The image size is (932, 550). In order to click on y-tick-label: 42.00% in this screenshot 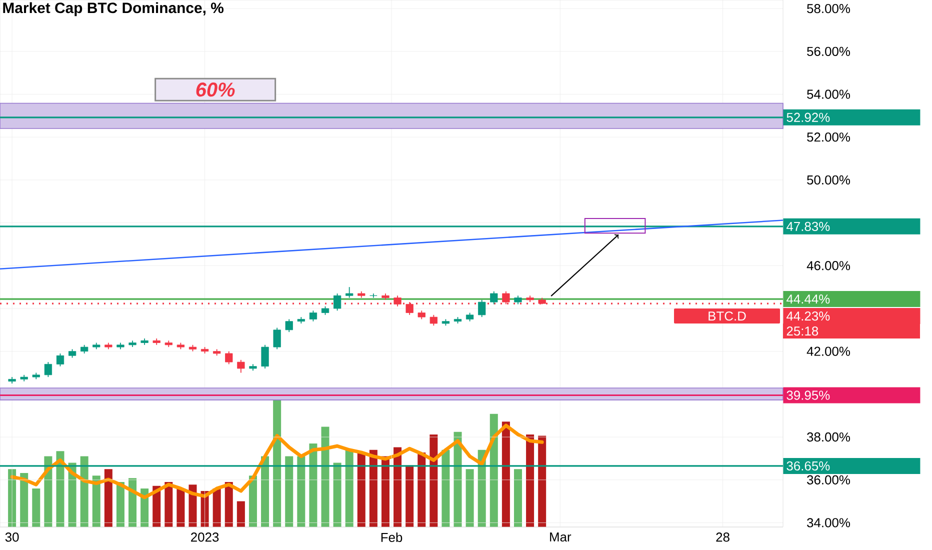, I will do `click(828, 351)`.